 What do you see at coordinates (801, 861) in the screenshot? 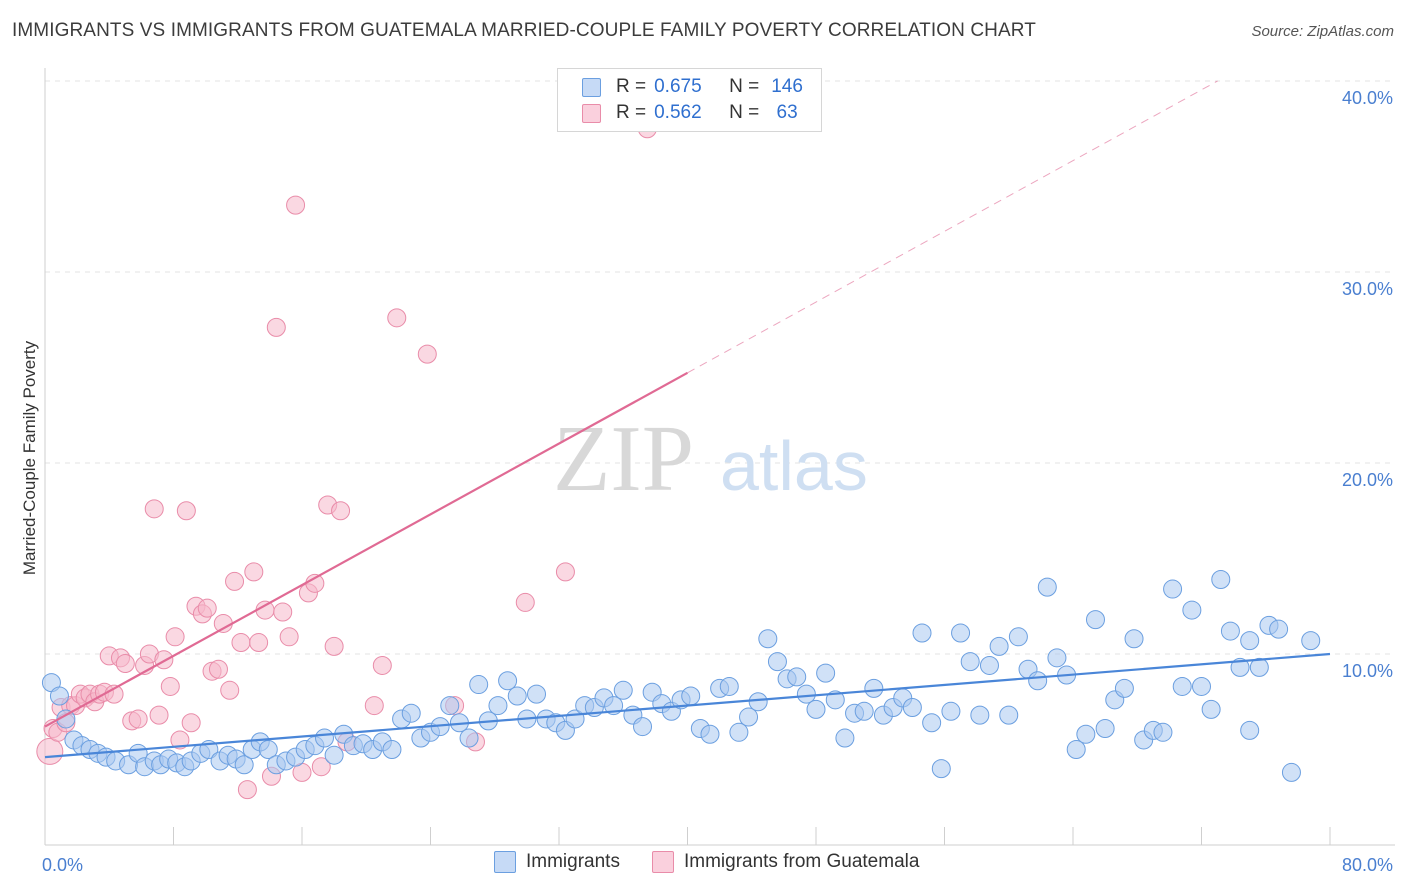
I see `legend-label-guatemala: Immigrants from Guatemala` at bounding box center [801, 861].